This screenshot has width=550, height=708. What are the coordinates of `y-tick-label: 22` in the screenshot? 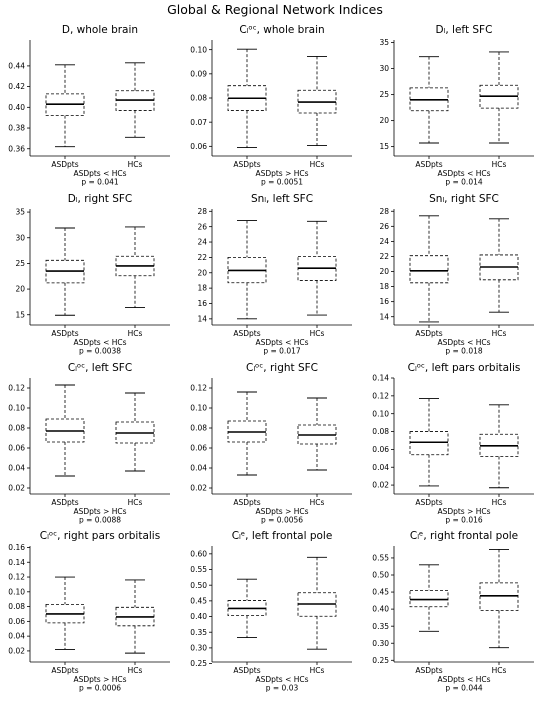 It's located at (384, 256).